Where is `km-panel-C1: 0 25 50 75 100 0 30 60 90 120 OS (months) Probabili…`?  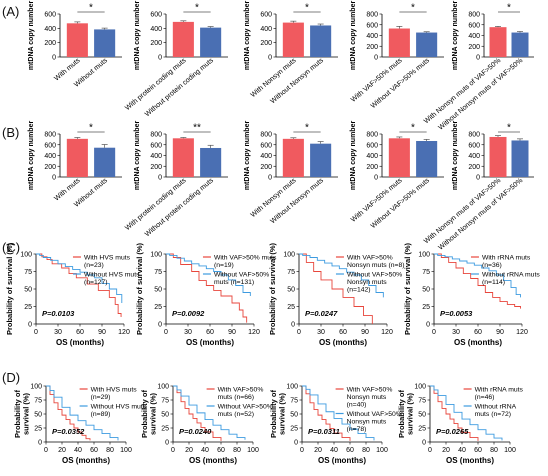
km-panel-C1: 0 25 50 75 100 0 30 60 90 120 OS (months) Probabili… is located at coordinates (72, 294).